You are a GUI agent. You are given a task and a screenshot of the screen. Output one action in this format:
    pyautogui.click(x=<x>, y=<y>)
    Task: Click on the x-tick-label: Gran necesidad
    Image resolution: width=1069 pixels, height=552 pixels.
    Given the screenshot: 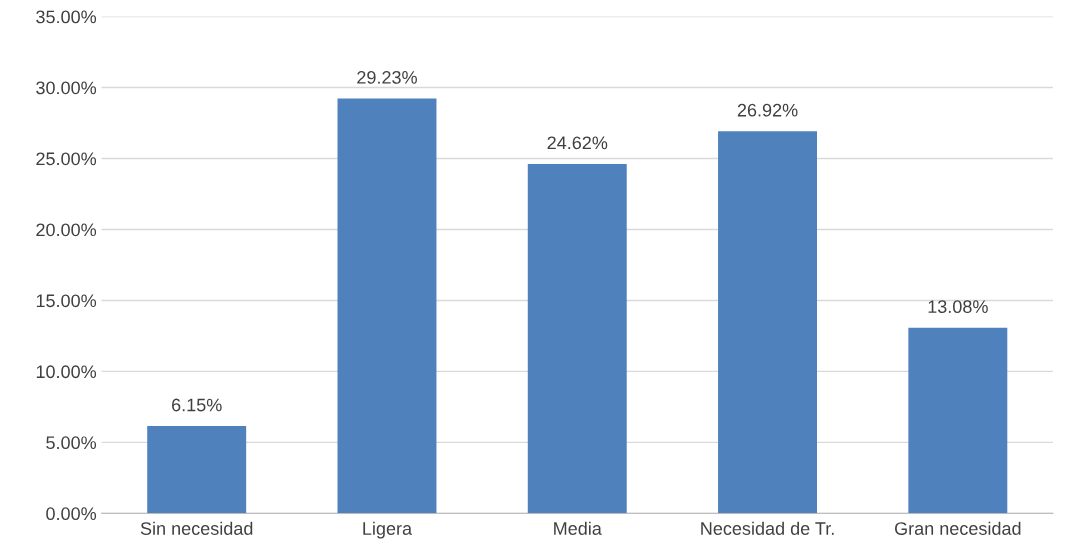 What is the action you would take?
    pyautogui.click(x=958, y=528)
    